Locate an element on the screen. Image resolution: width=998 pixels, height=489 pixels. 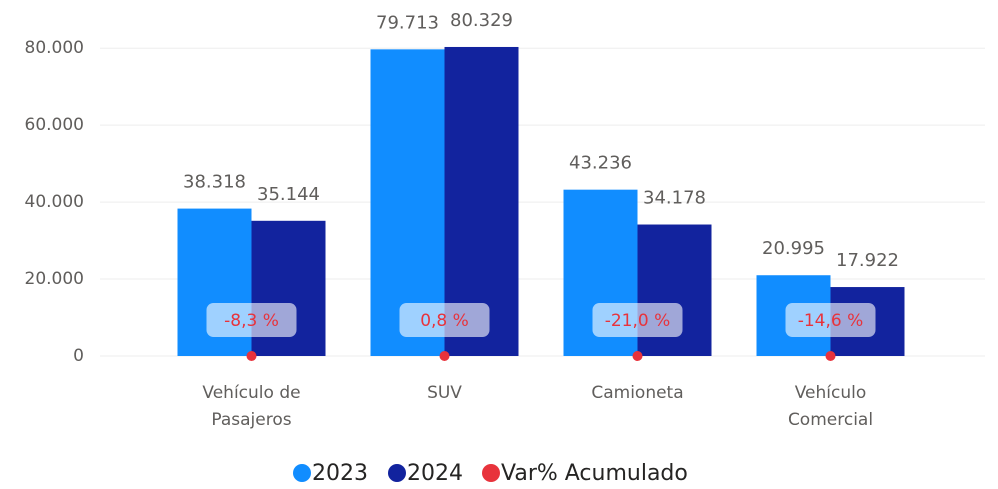
y-tick-label: 40.000 is located at coordinates (54, 202).